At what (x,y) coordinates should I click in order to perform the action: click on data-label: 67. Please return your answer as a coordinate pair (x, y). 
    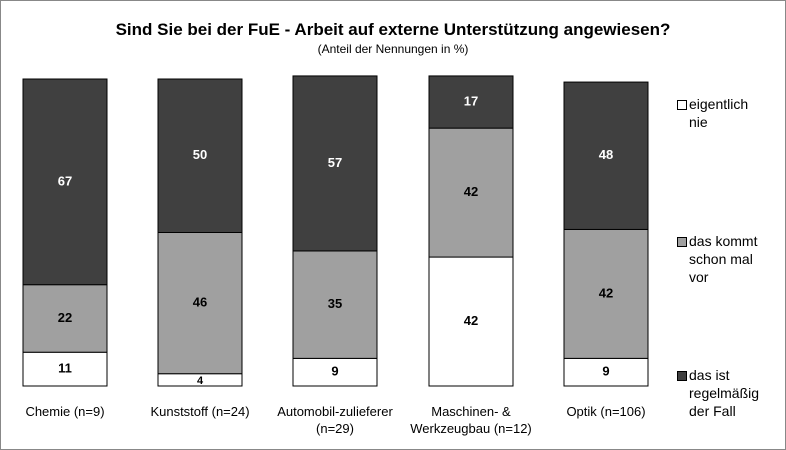
    Looking at the image, I should click on (65, 180).